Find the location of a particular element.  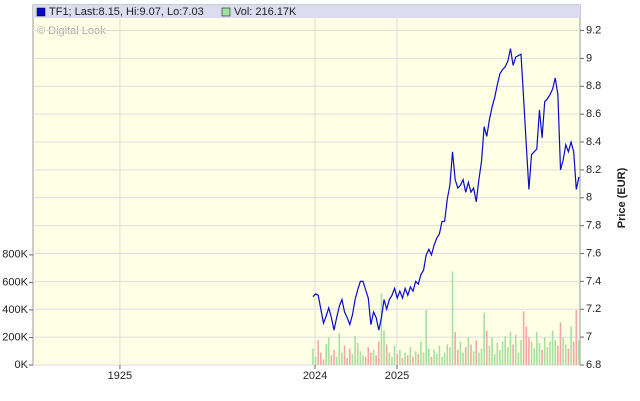

legend-label: Vol: 216.17K is located at coordinates (265, 12).